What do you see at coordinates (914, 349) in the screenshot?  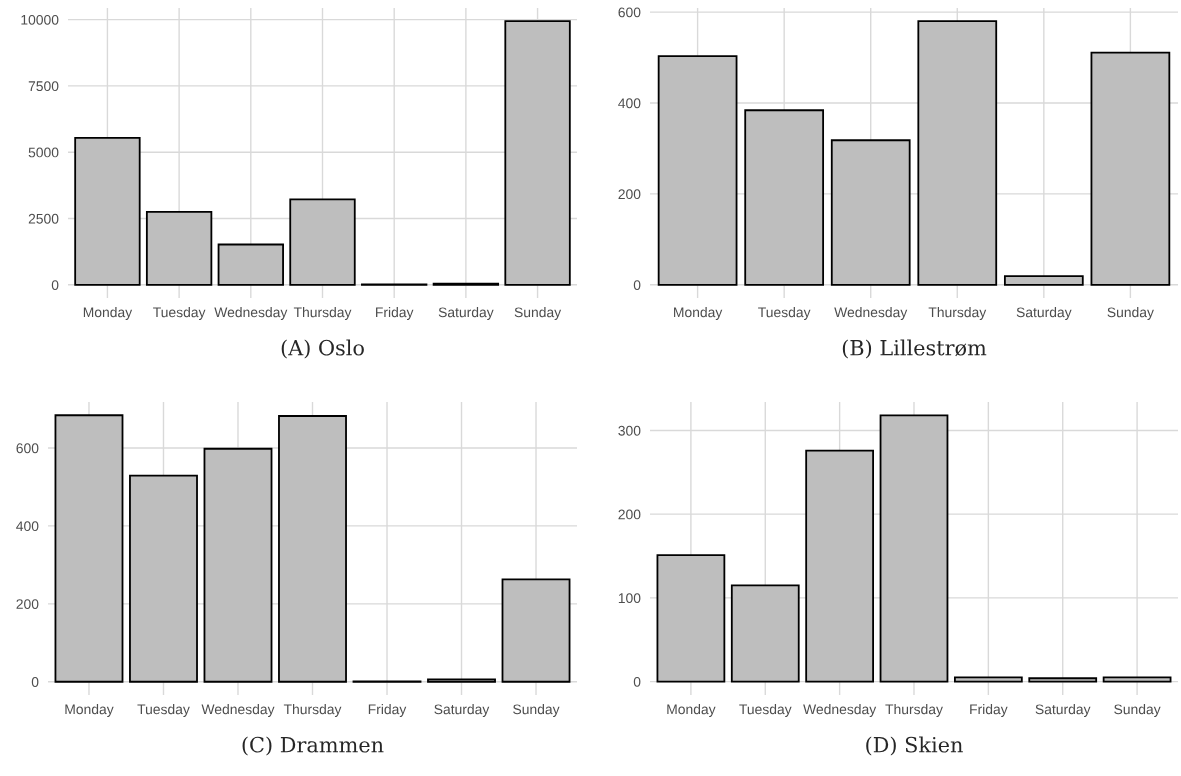 I see `text: (B) Lillestrøm` at bounding box center [914, 349].